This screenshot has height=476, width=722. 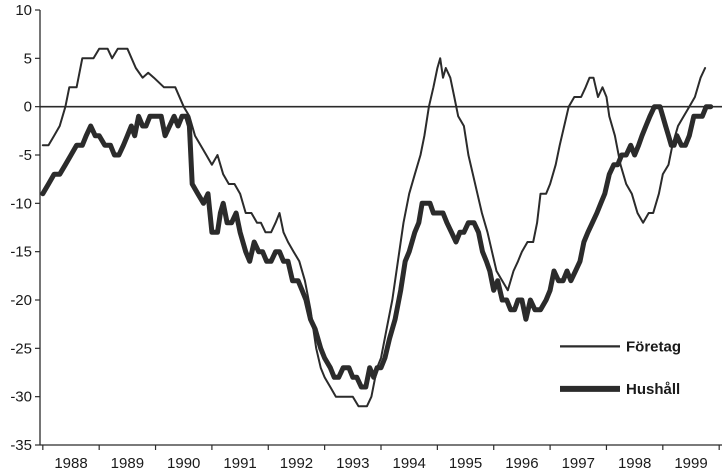 I want to click on legend-label-foretag: Företag, so click(x=653, y=346).